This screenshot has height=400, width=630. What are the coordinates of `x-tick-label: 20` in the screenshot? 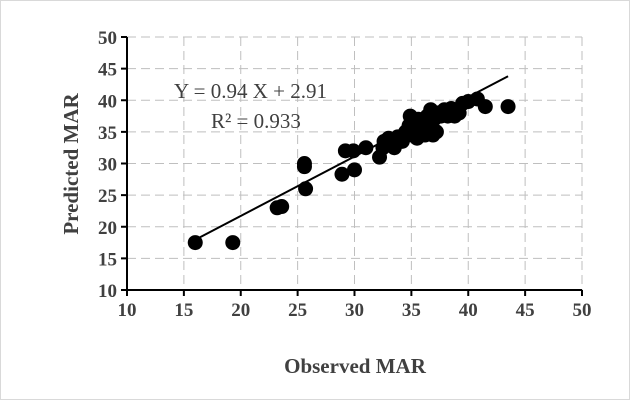 It's located at (240, 310).